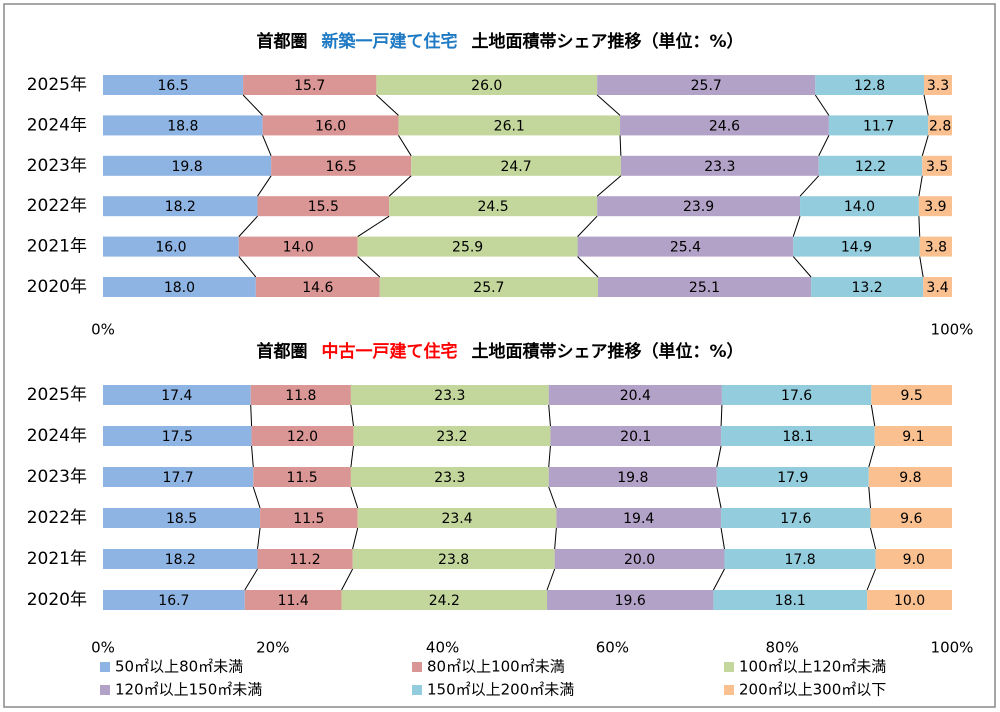 This screenshot has height=712, width=1000. What do you see at coordinates (952, 330) in the screenshot?
I see `x-tick-label: 100%` at bounding box center [952, 330].